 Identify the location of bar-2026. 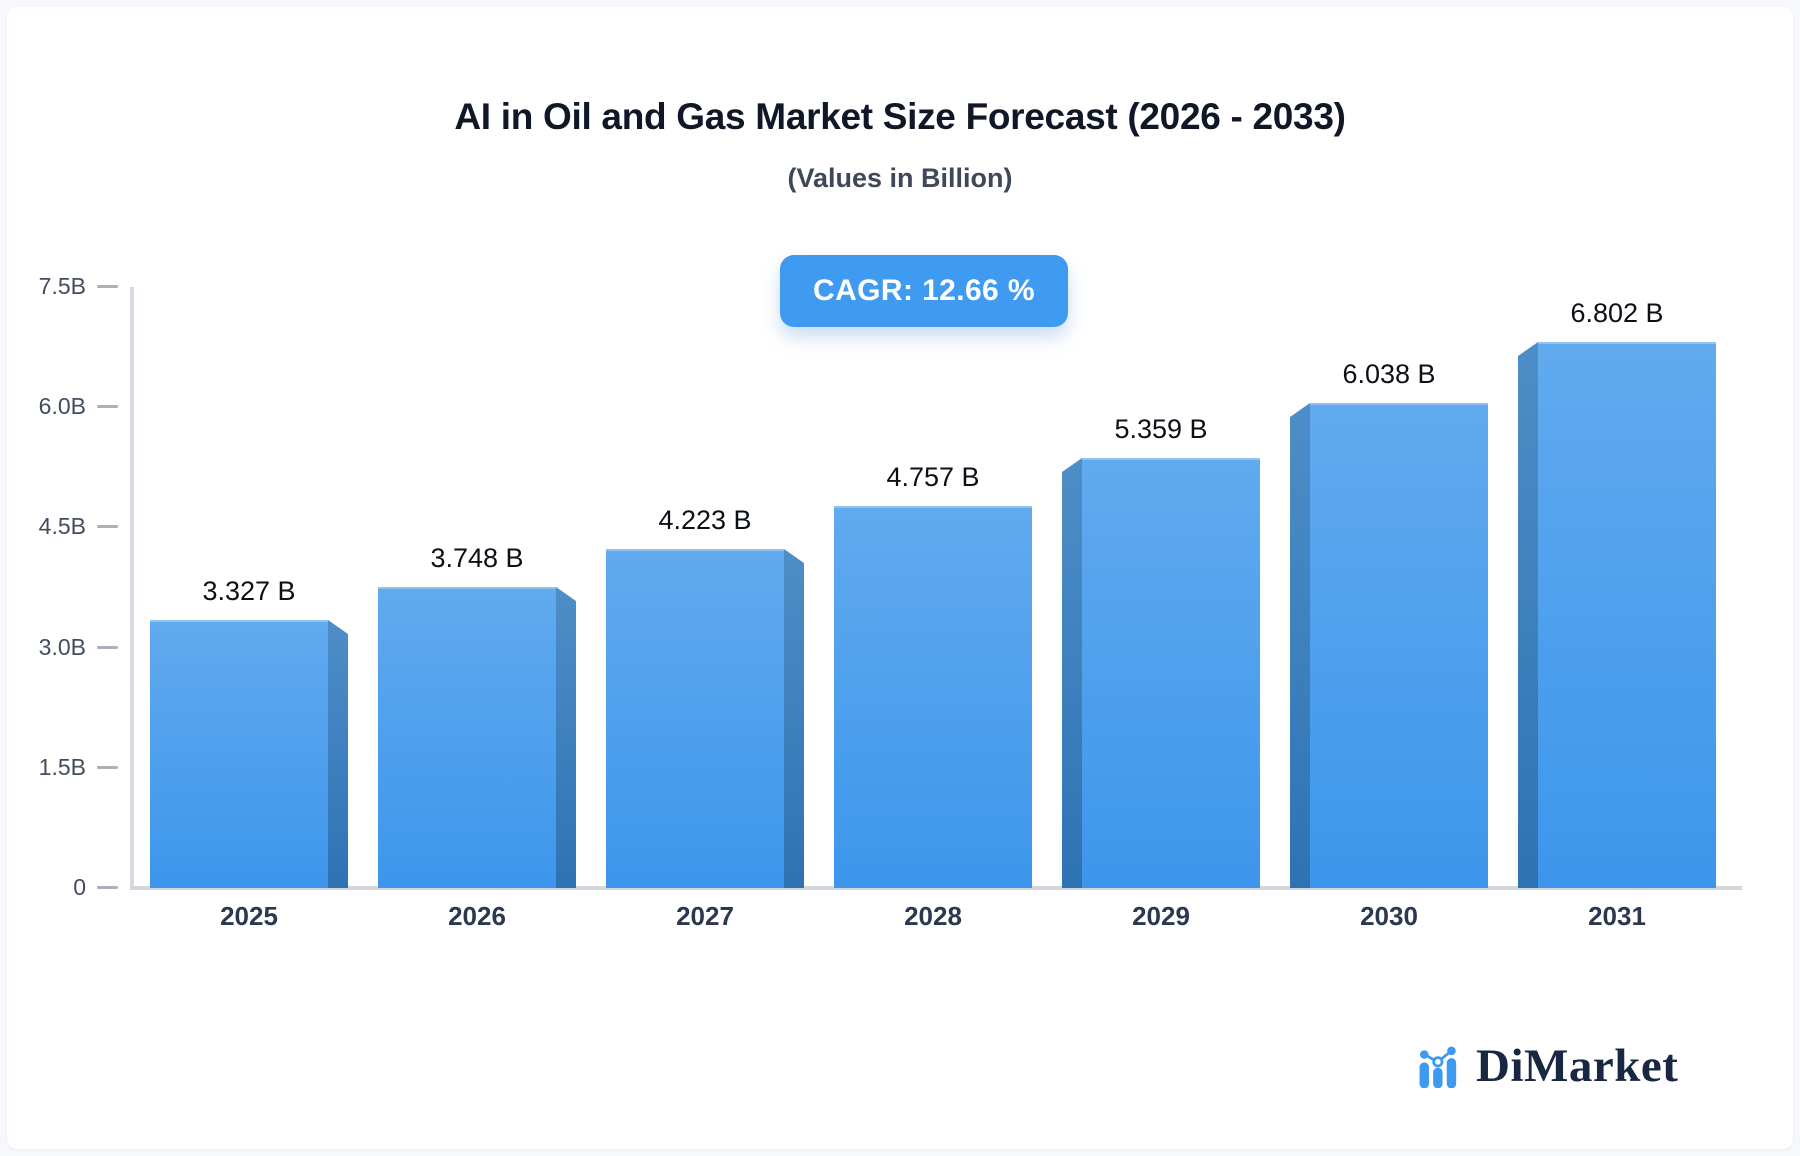
(467, 737).